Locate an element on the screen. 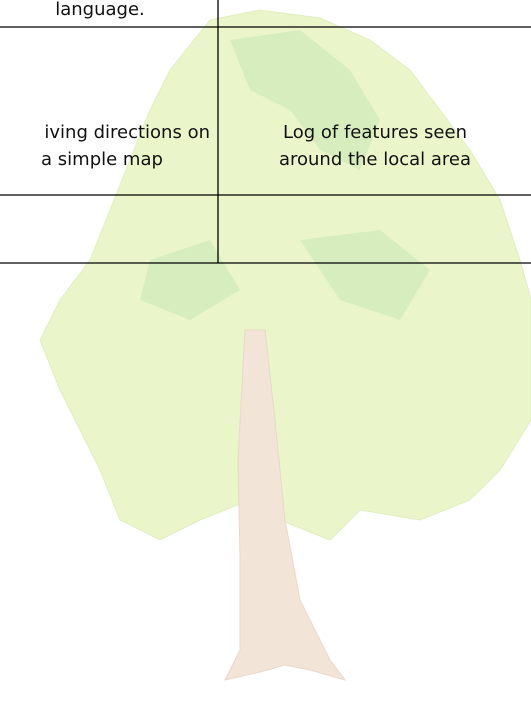  cell-text: Log of features seen is located at coordinates (375, 132).